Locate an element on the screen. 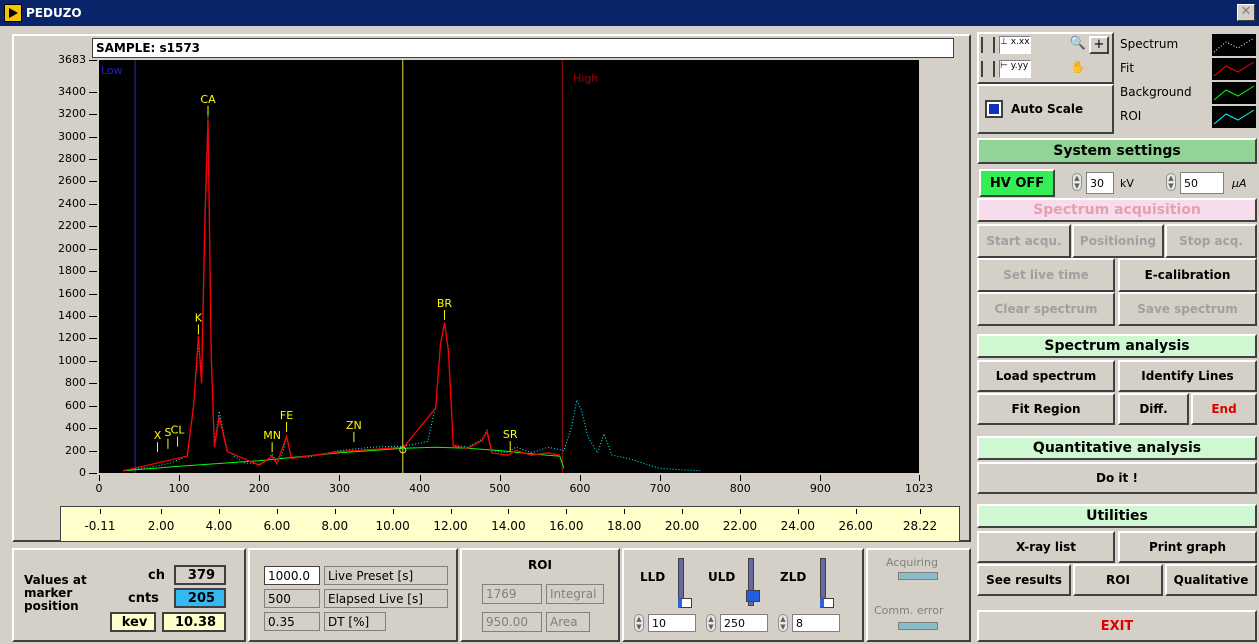 This screenshot has height=644, width=1259. set-live-time-button: Set live time is located at coordinates (1046, 275).